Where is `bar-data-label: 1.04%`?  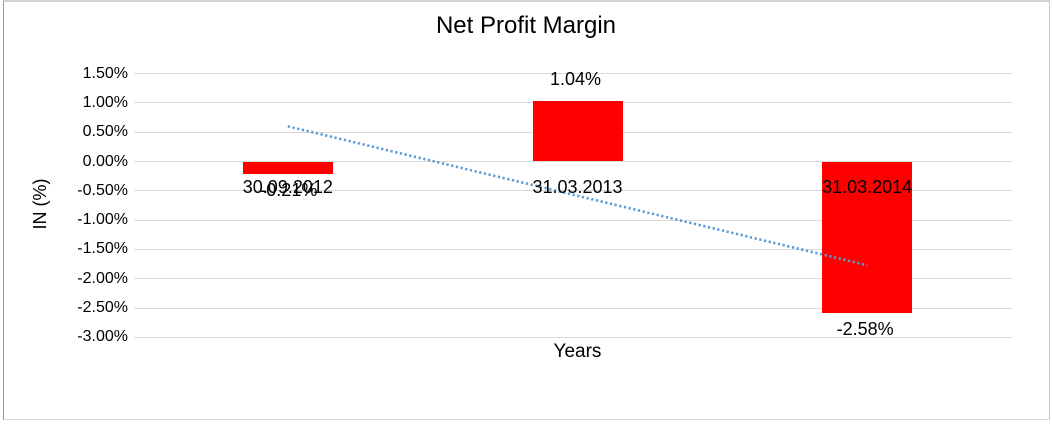
bar-data-label: 1.04% is located at coordinates (575, 78).